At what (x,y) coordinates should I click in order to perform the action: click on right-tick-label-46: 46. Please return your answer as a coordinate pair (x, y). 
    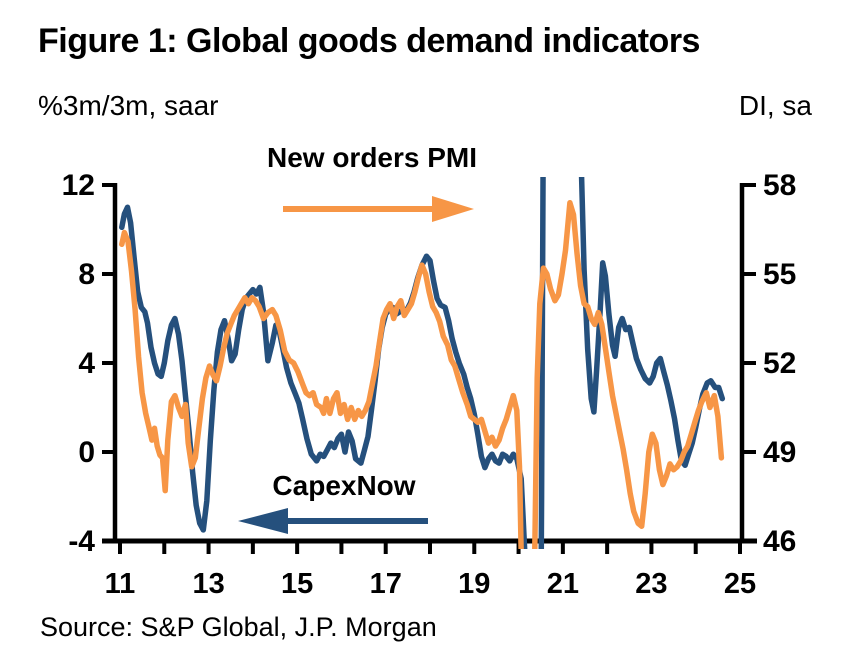
    Looking at the image, I should click on (779, 541).